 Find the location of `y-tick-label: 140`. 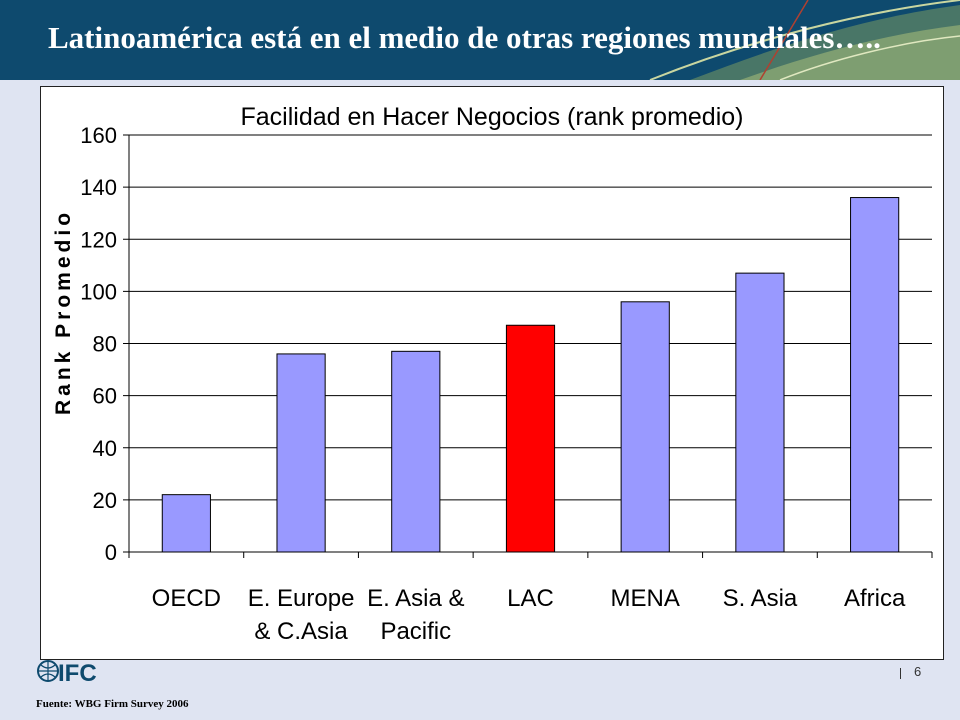

y-tick-label: 140 is located at coordinates (98, 187).